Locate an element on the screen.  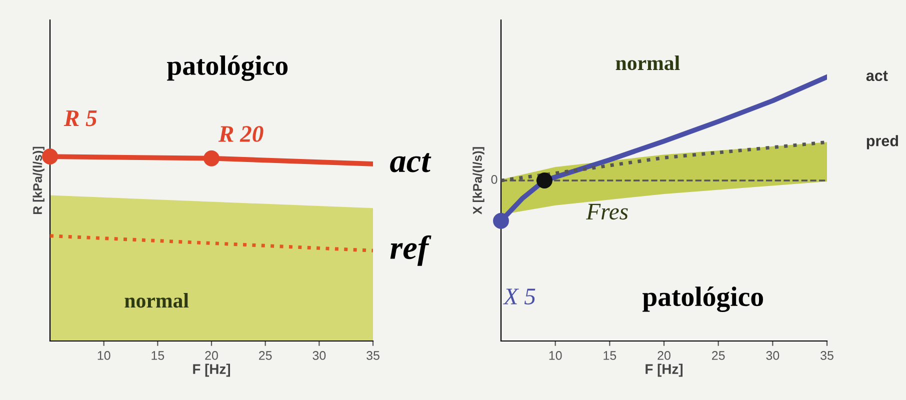
text: act is located at coordinates (877, 76).